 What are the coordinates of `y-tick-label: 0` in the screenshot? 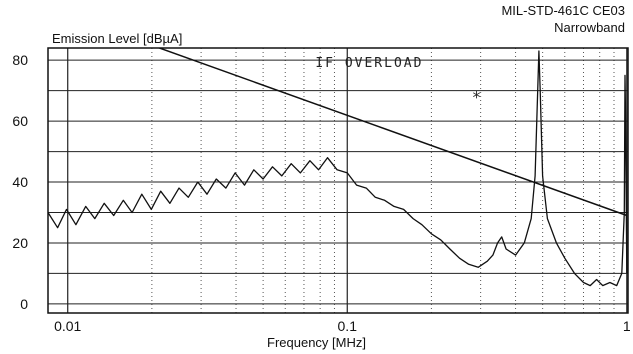 It's located at (24, 304).